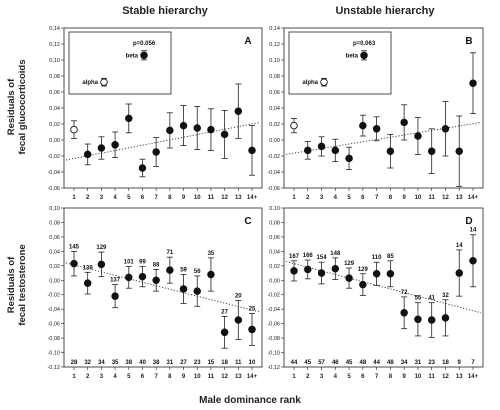 This screenshot has width=500, height=410. I want to click on x-tick-label: 4, so click(115, 198).